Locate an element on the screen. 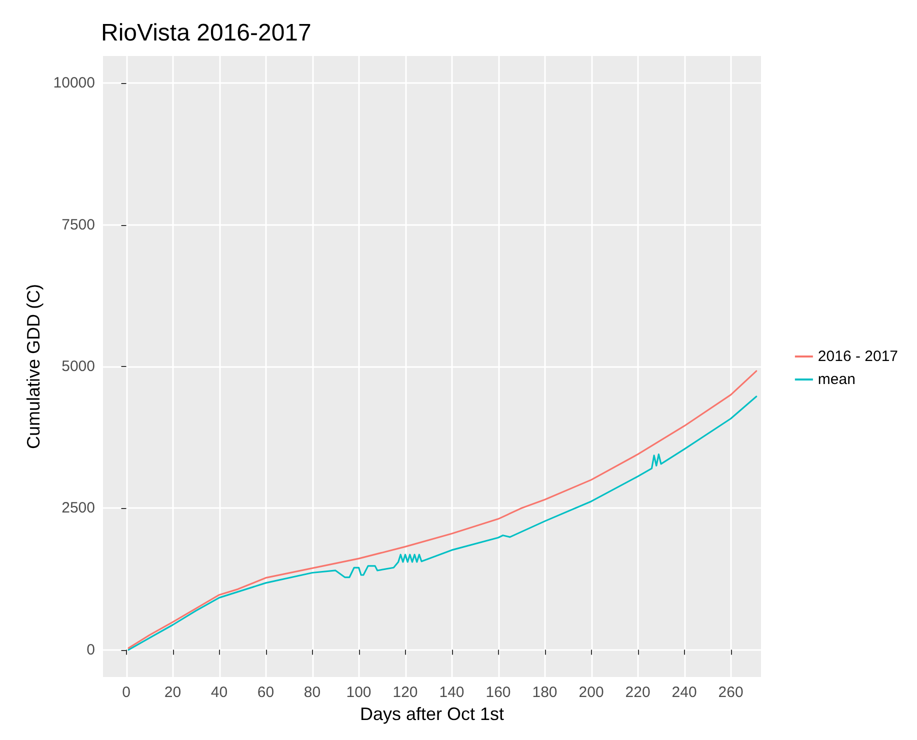  x-tick-label: 160 is located at coordinates (498, 692).